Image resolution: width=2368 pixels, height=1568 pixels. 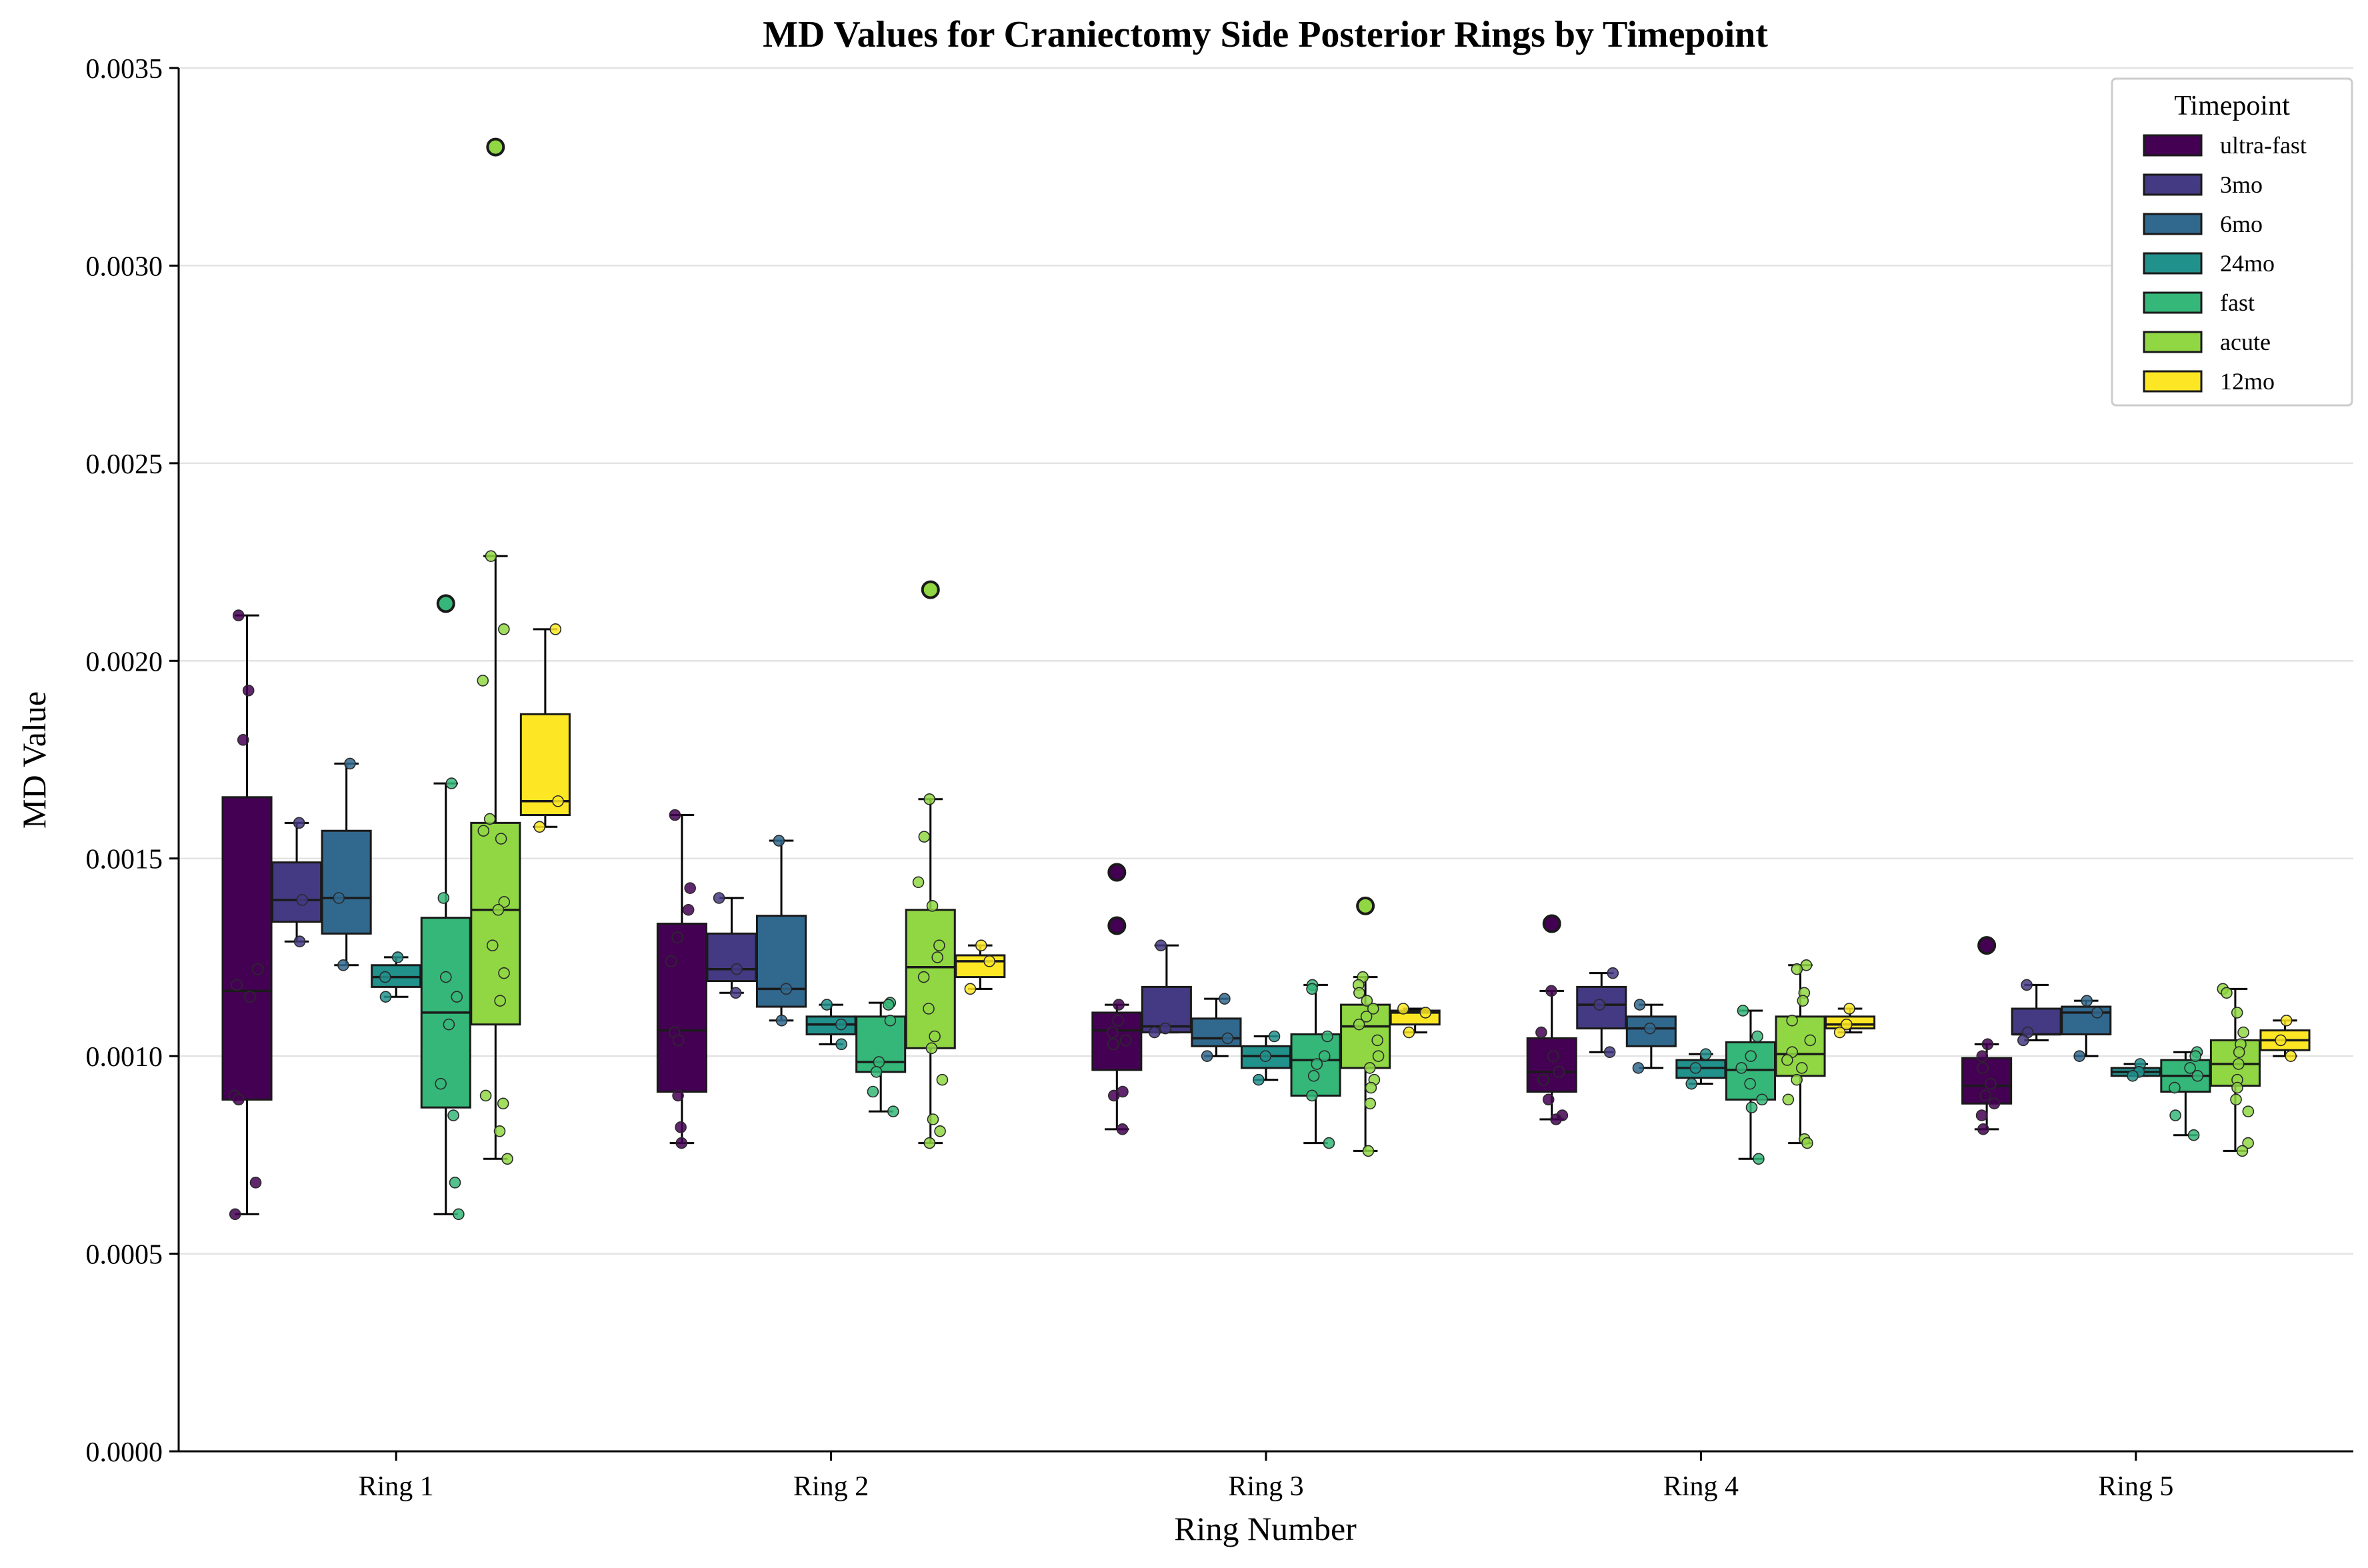 I want to click on y-tick-label: 0.0010, so click(x=124, y=1057).